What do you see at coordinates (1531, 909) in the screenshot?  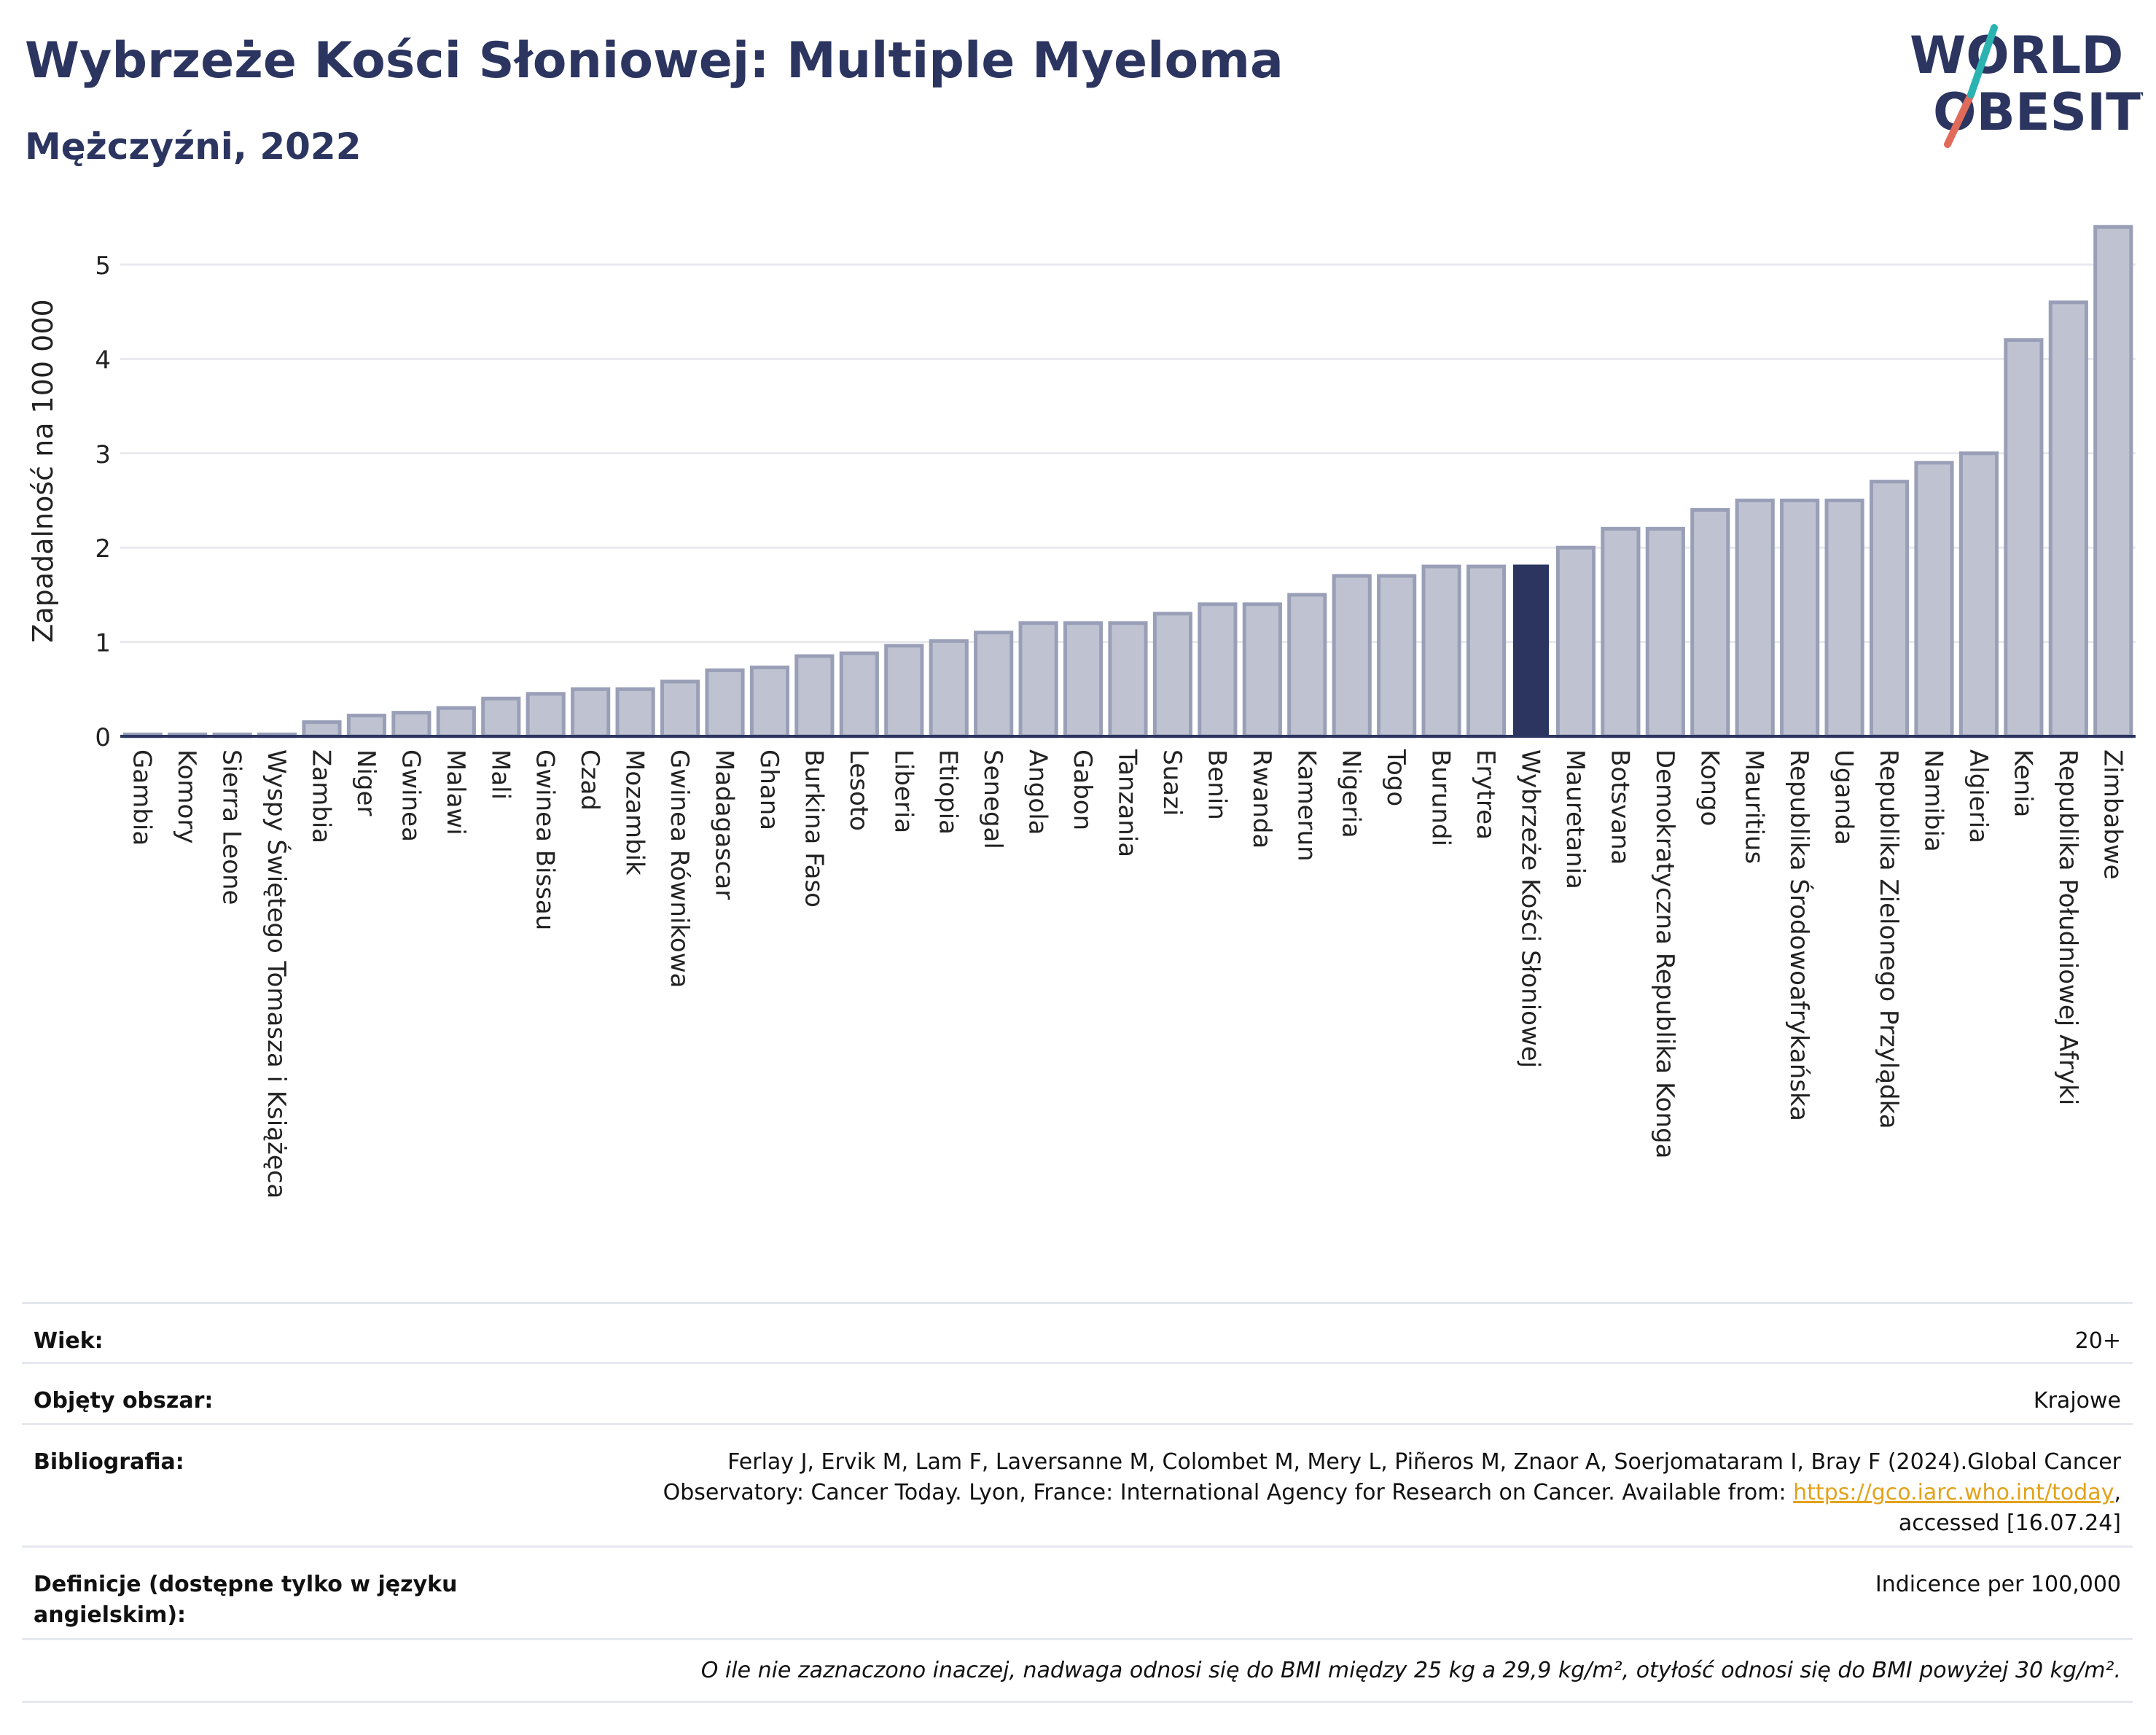 I see `x-tick-label: Wybrzeże Kości Słoniowej` at bounding box center [1531, 909].